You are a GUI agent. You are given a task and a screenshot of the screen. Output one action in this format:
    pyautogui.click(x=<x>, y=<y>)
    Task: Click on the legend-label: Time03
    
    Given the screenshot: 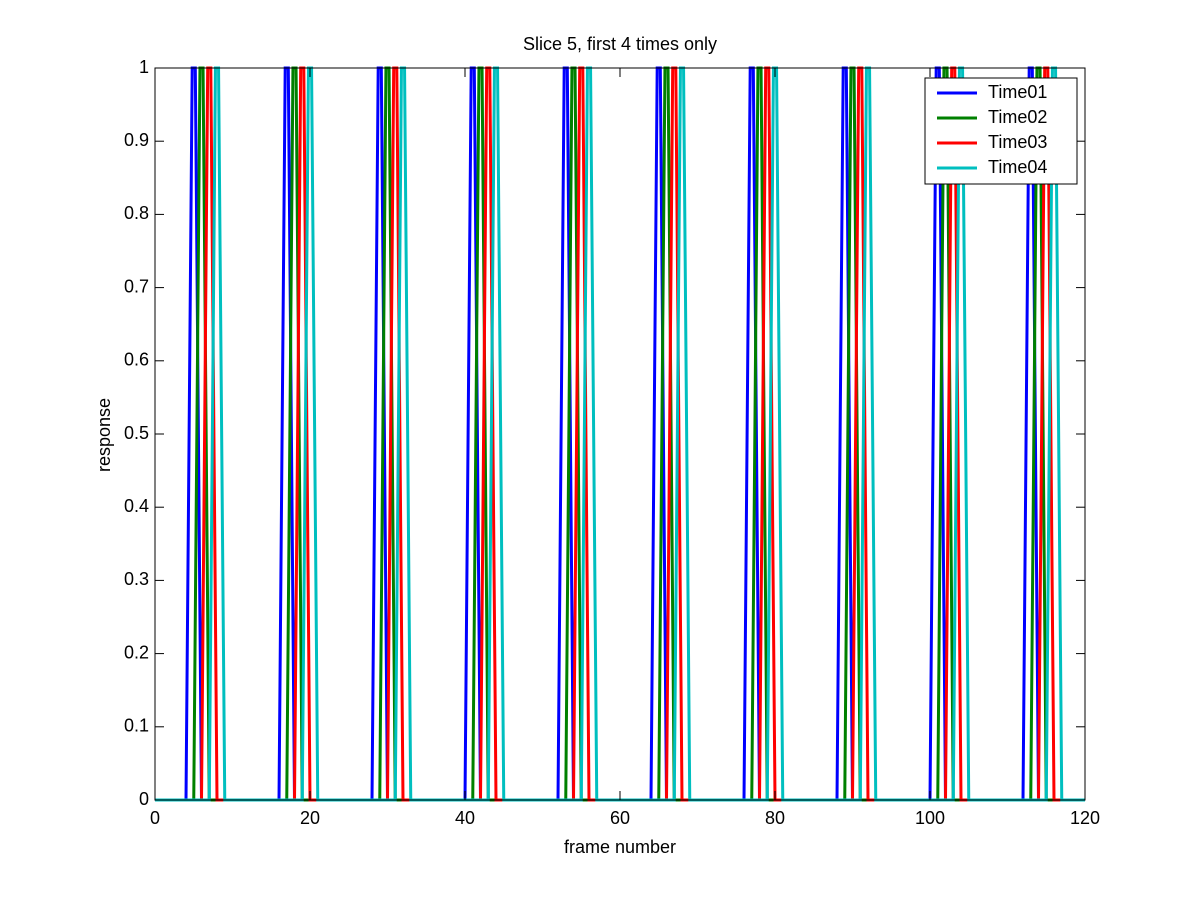 What is the action you would take?
    pyautogui.click(x=1017, y=142)
    